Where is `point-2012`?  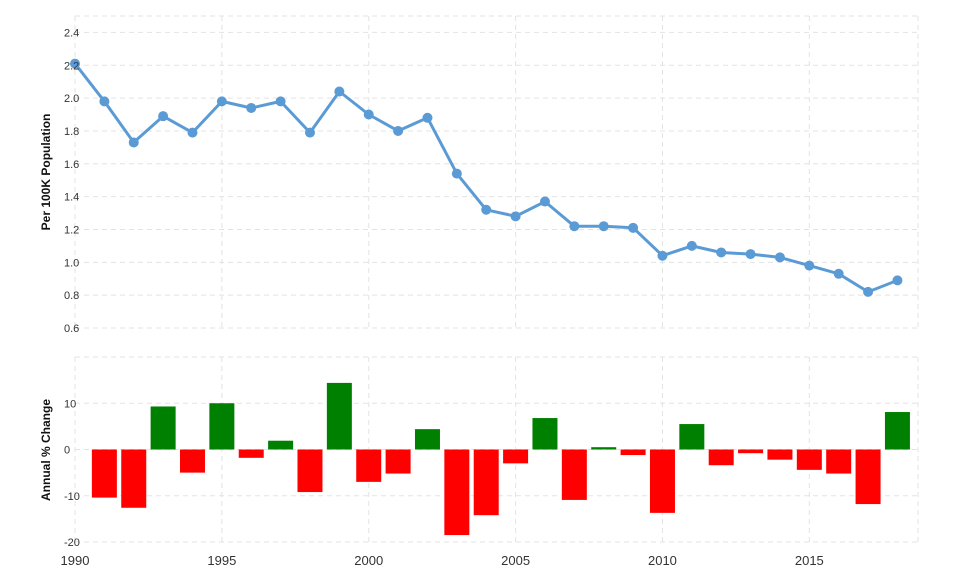 point-2012 is located at coordinates (721, 252).